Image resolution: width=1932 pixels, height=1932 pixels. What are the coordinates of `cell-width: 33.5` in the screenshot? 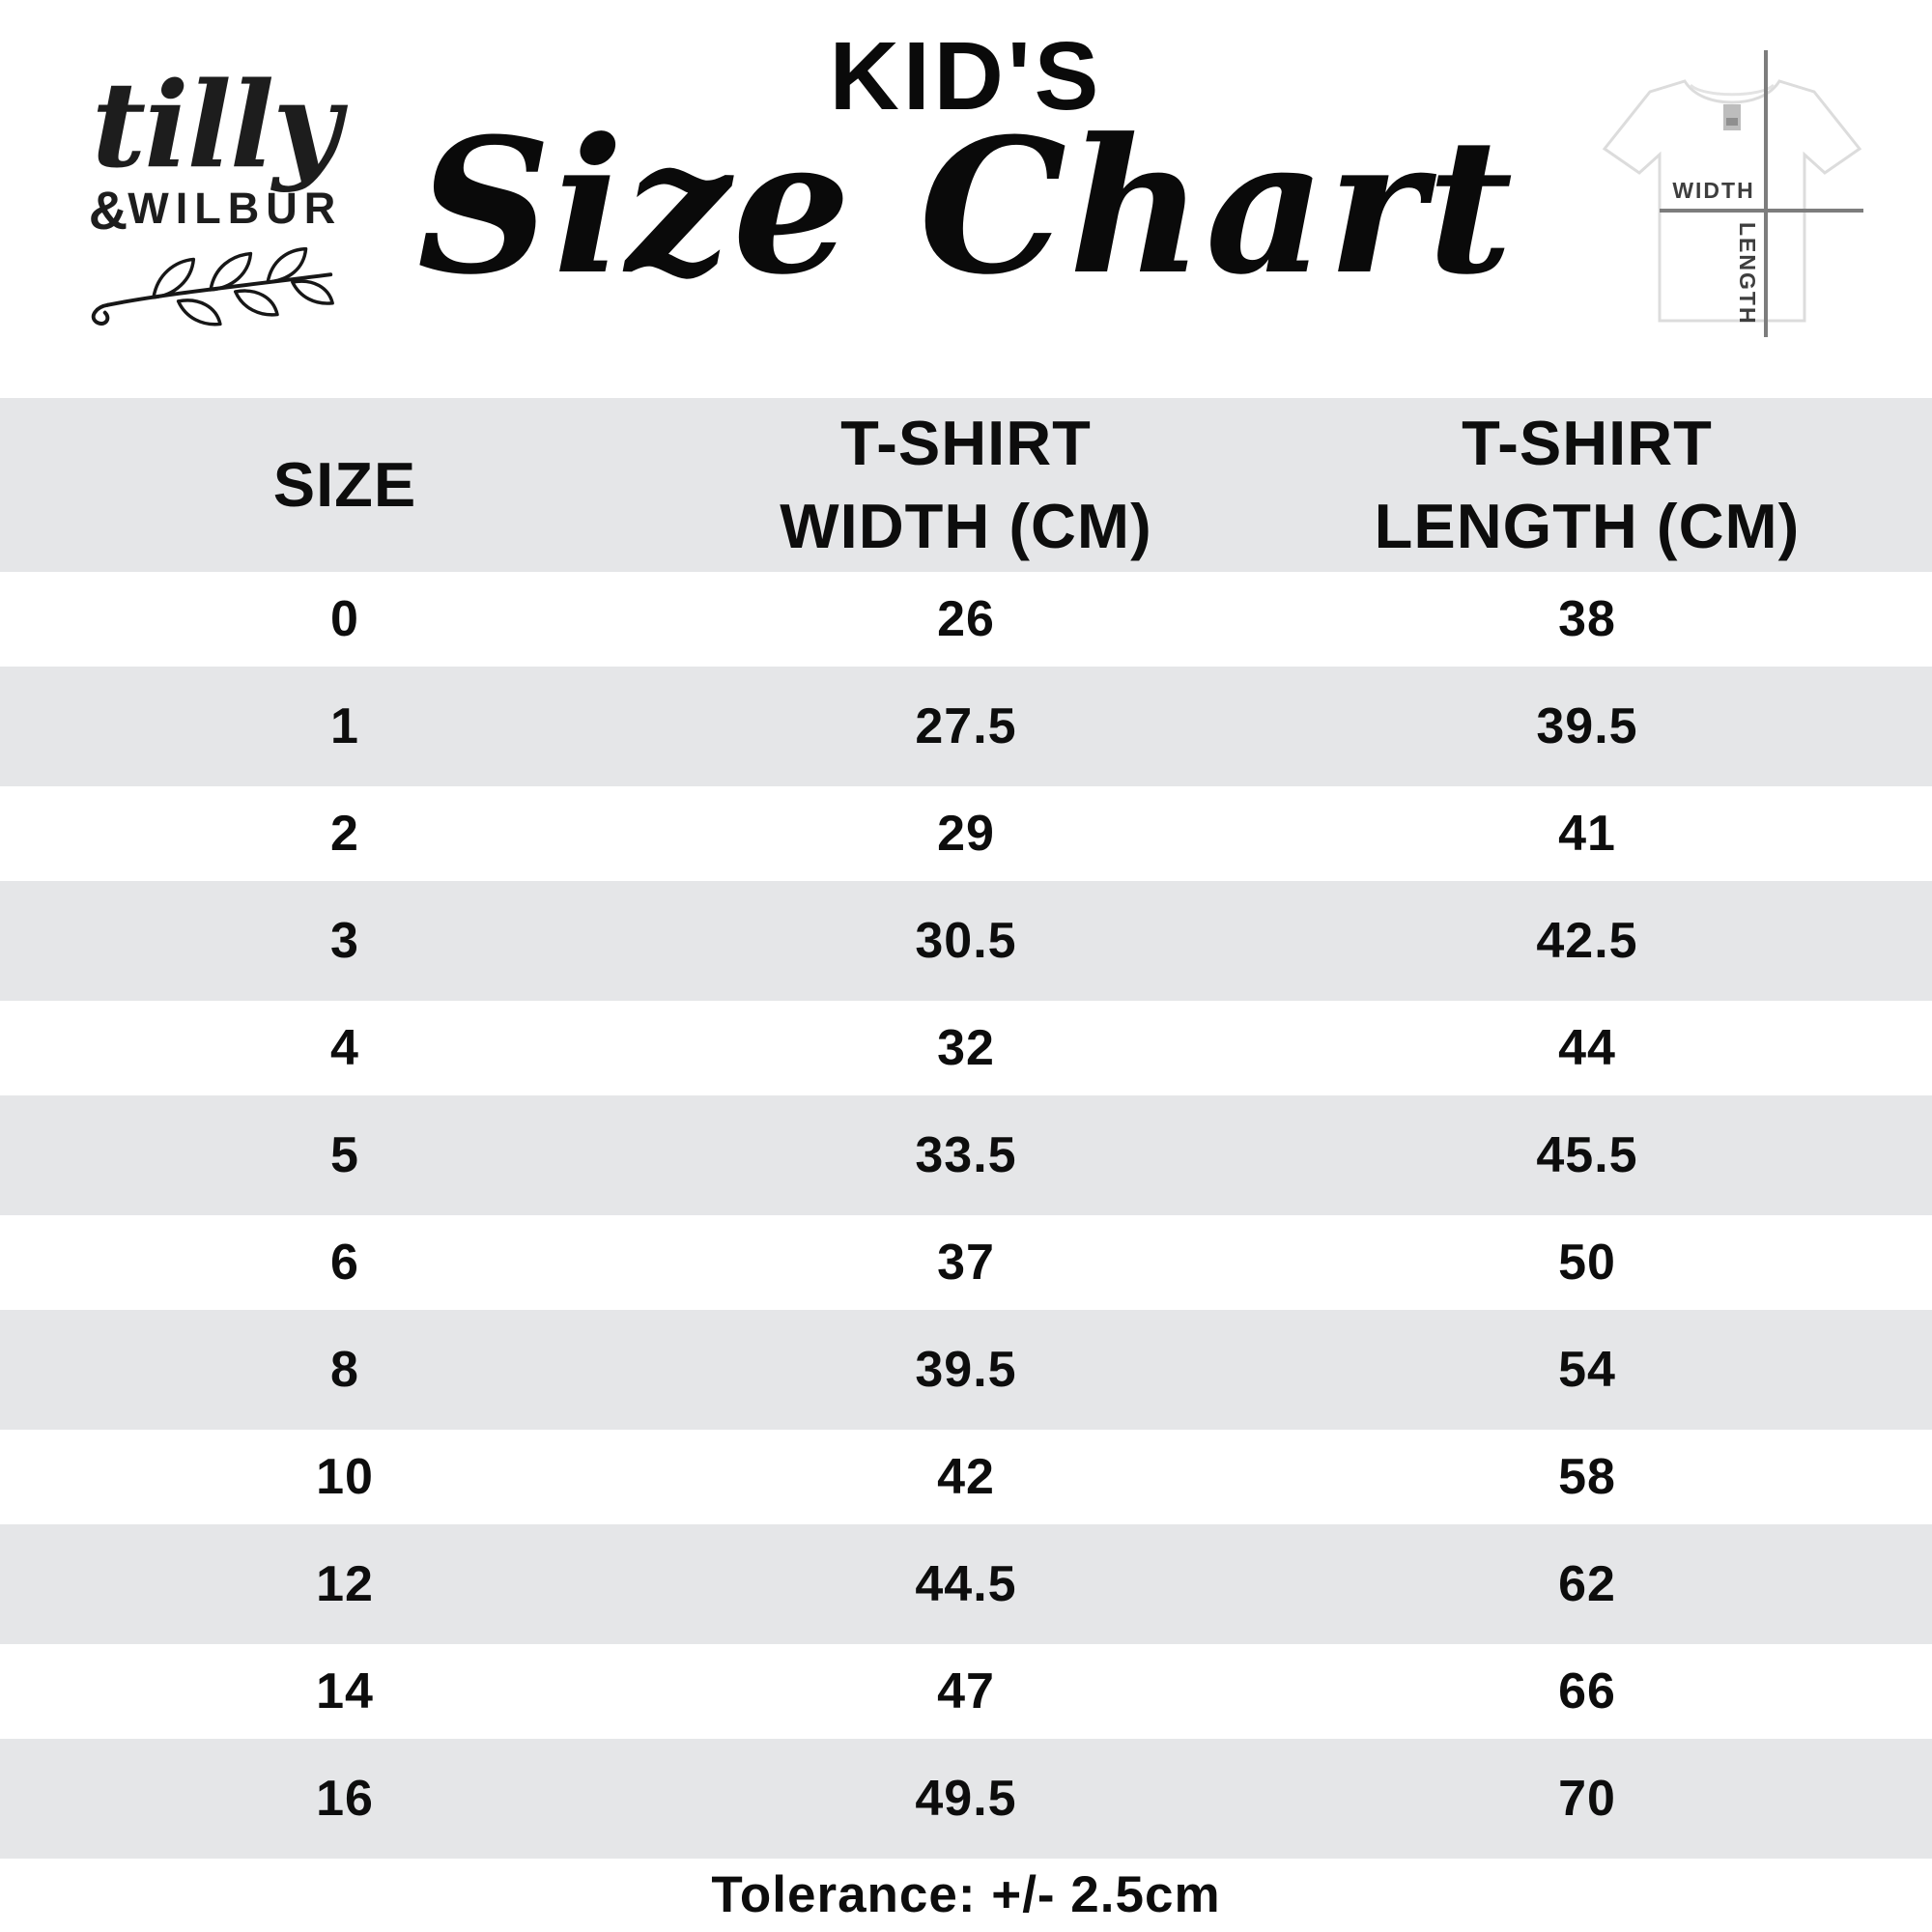 It's located at (966, 1155).